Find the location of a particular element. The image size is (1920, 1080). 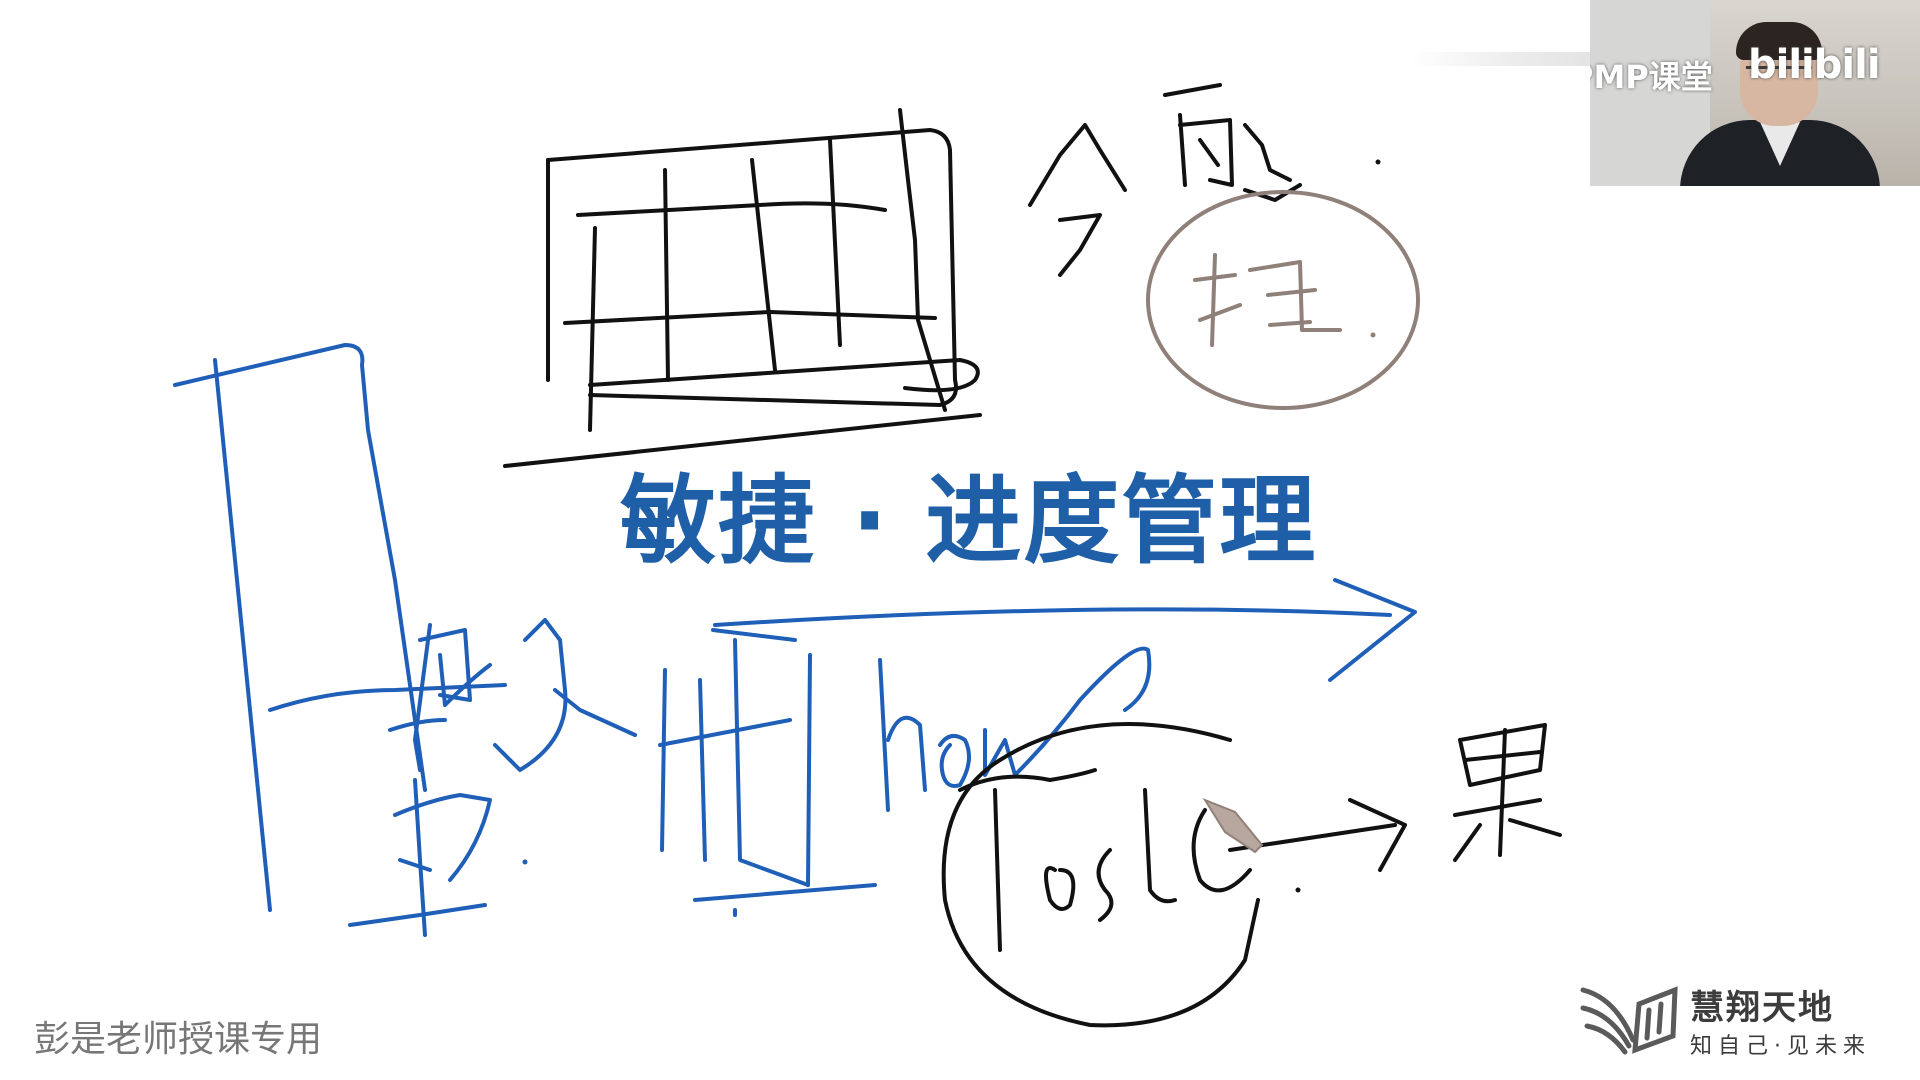

instructor-watermark: 彭是老师授课专用 is located at coordinates (178, 1039).